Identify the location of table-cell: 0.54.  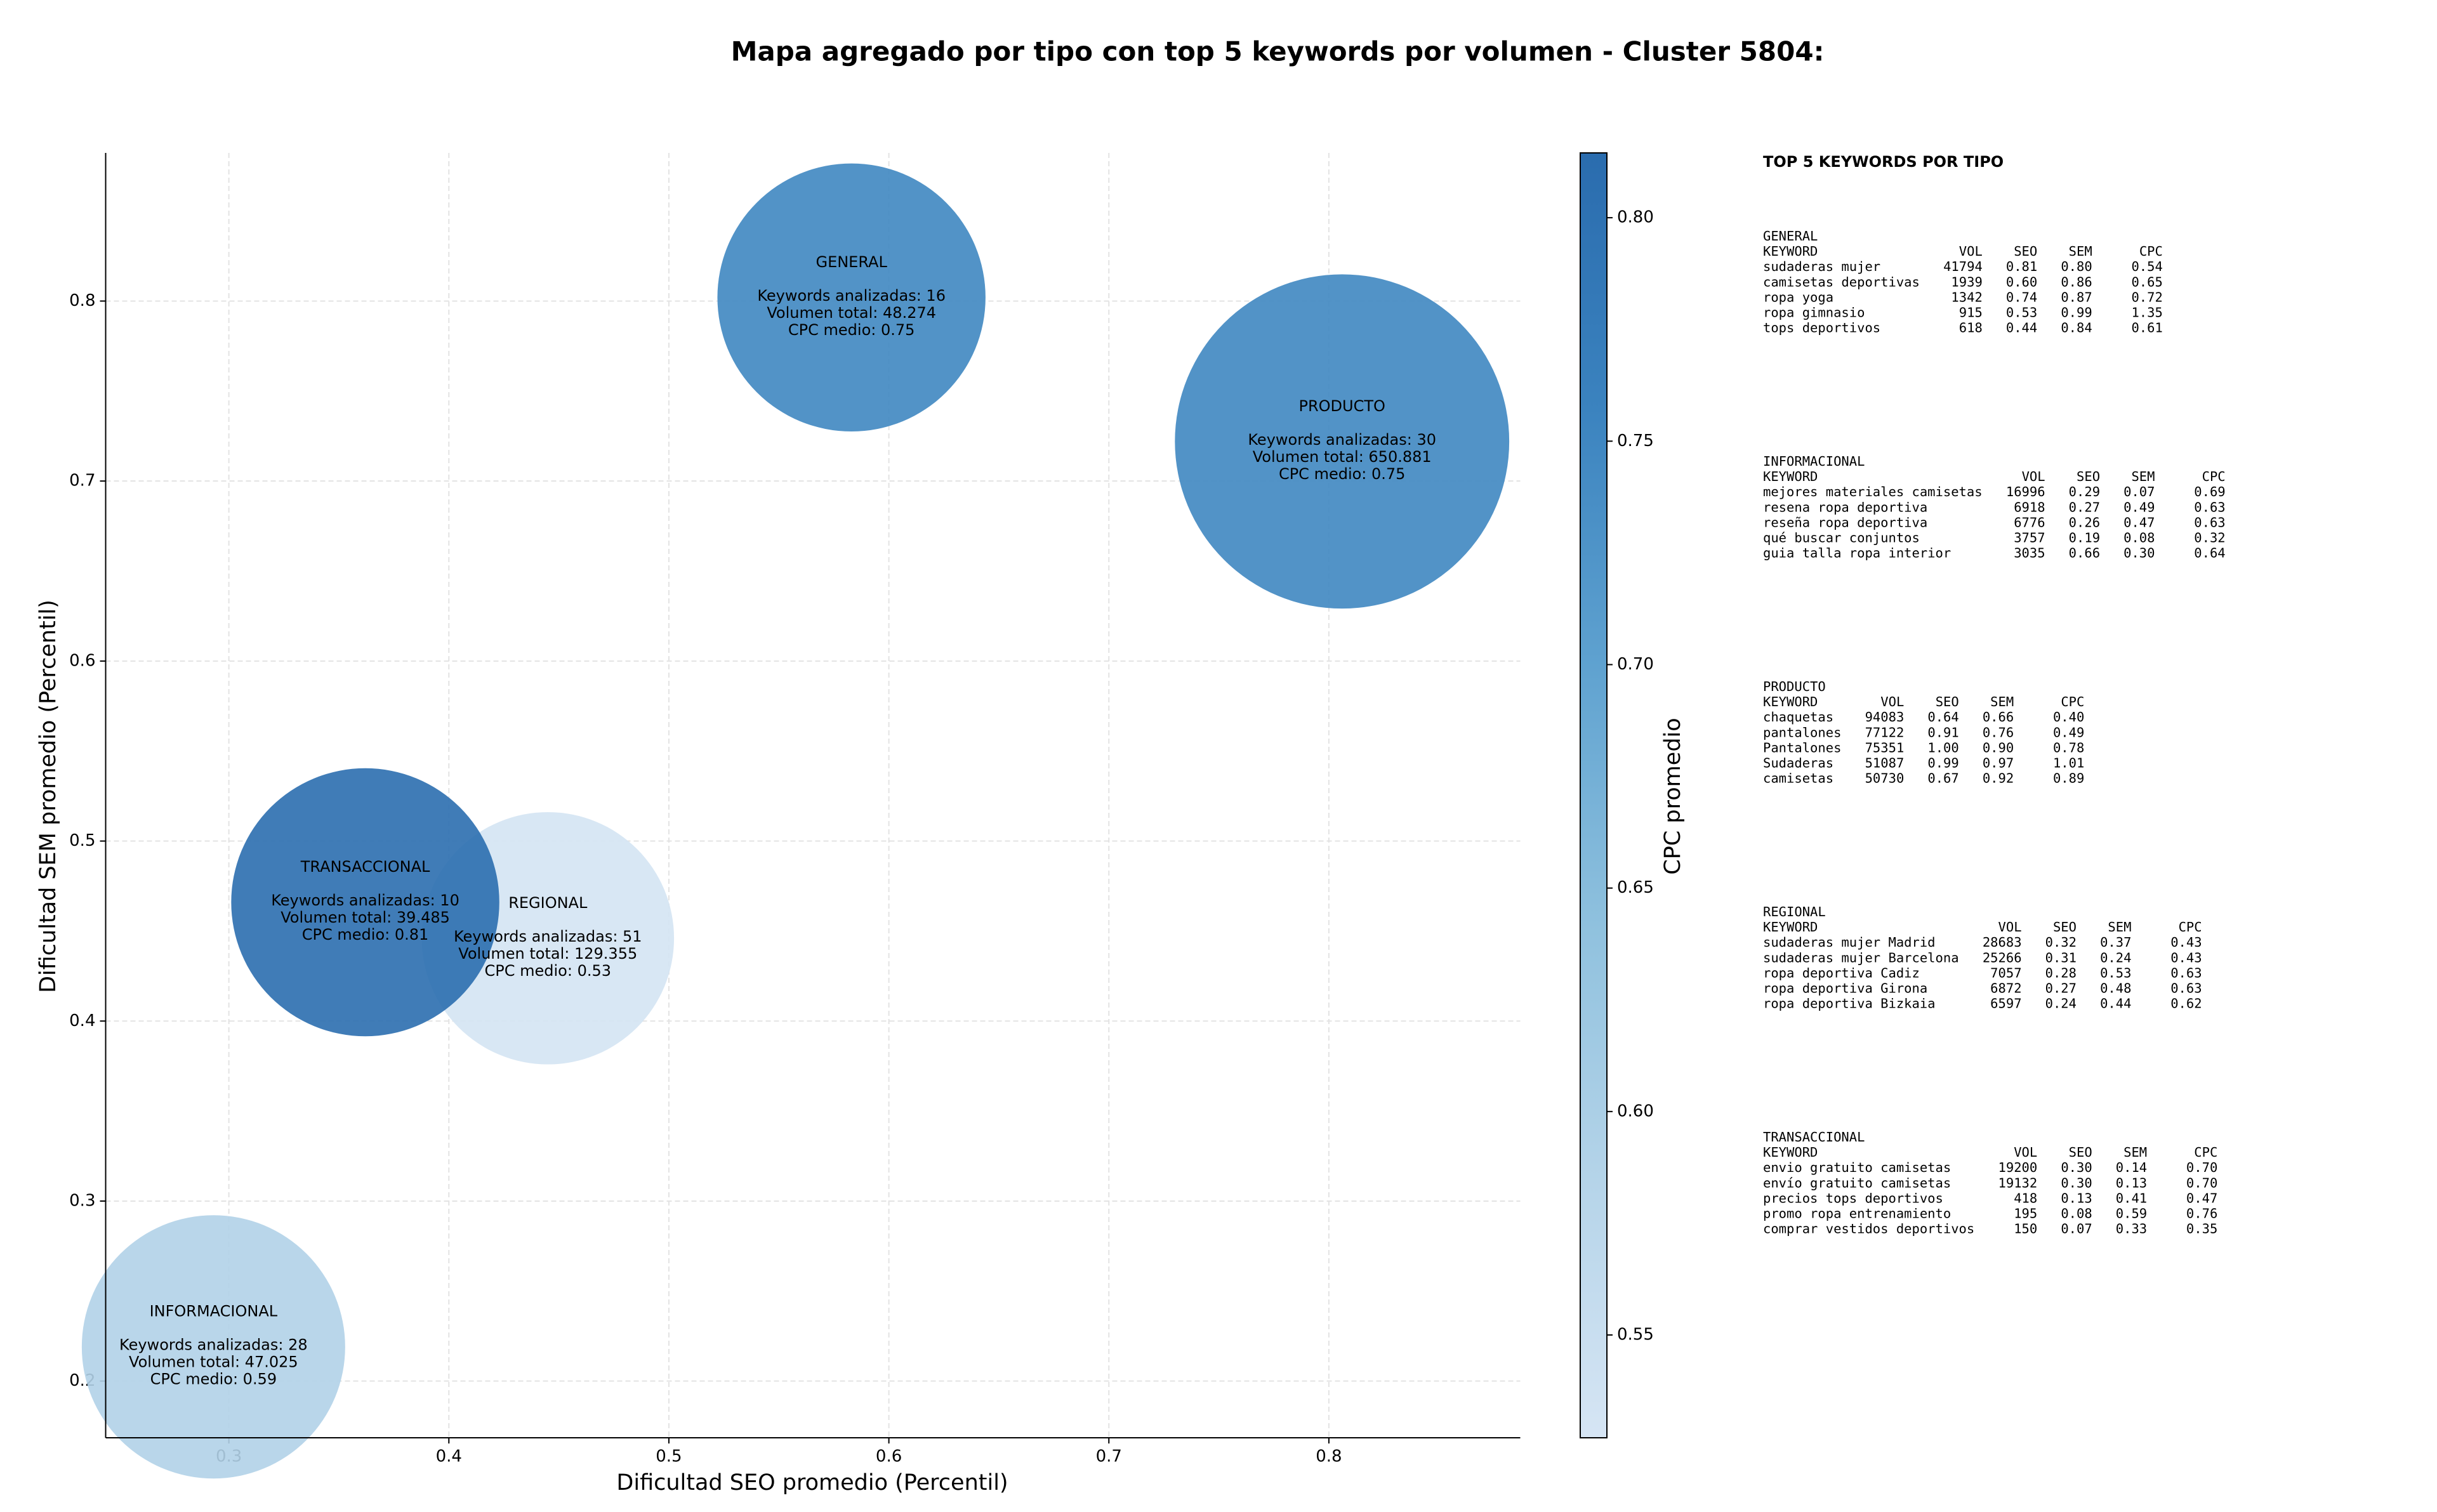
(2146, 266).